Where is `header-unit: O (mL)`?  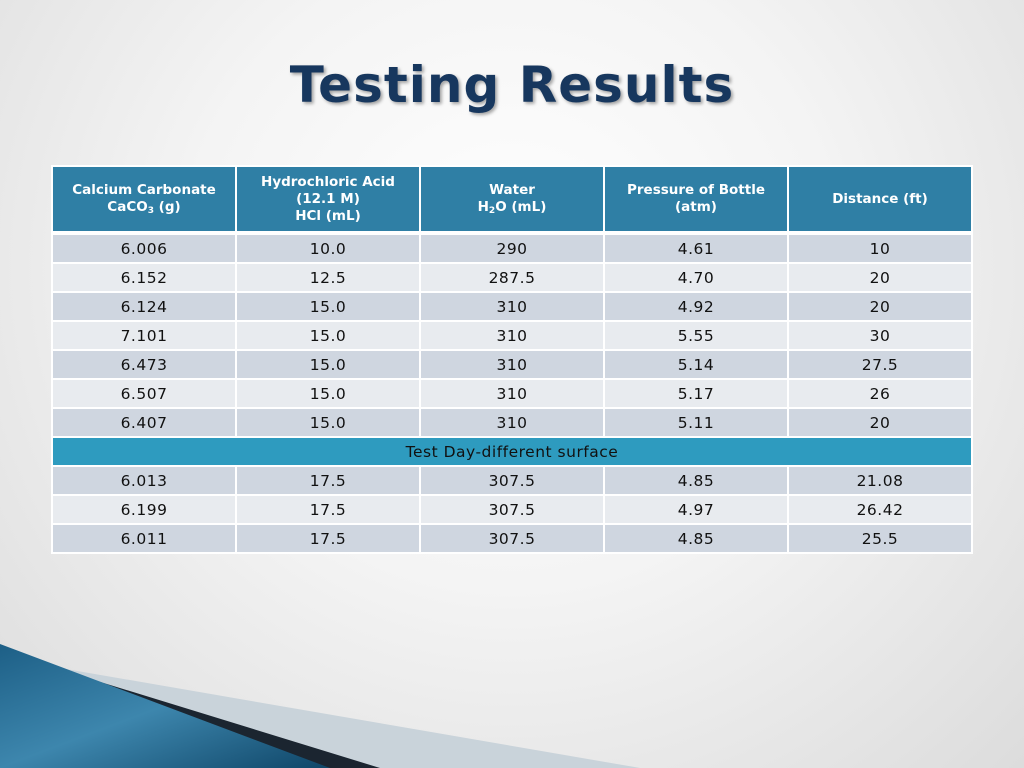
header-unit: O (mL) is located at coordinates (521, 207).